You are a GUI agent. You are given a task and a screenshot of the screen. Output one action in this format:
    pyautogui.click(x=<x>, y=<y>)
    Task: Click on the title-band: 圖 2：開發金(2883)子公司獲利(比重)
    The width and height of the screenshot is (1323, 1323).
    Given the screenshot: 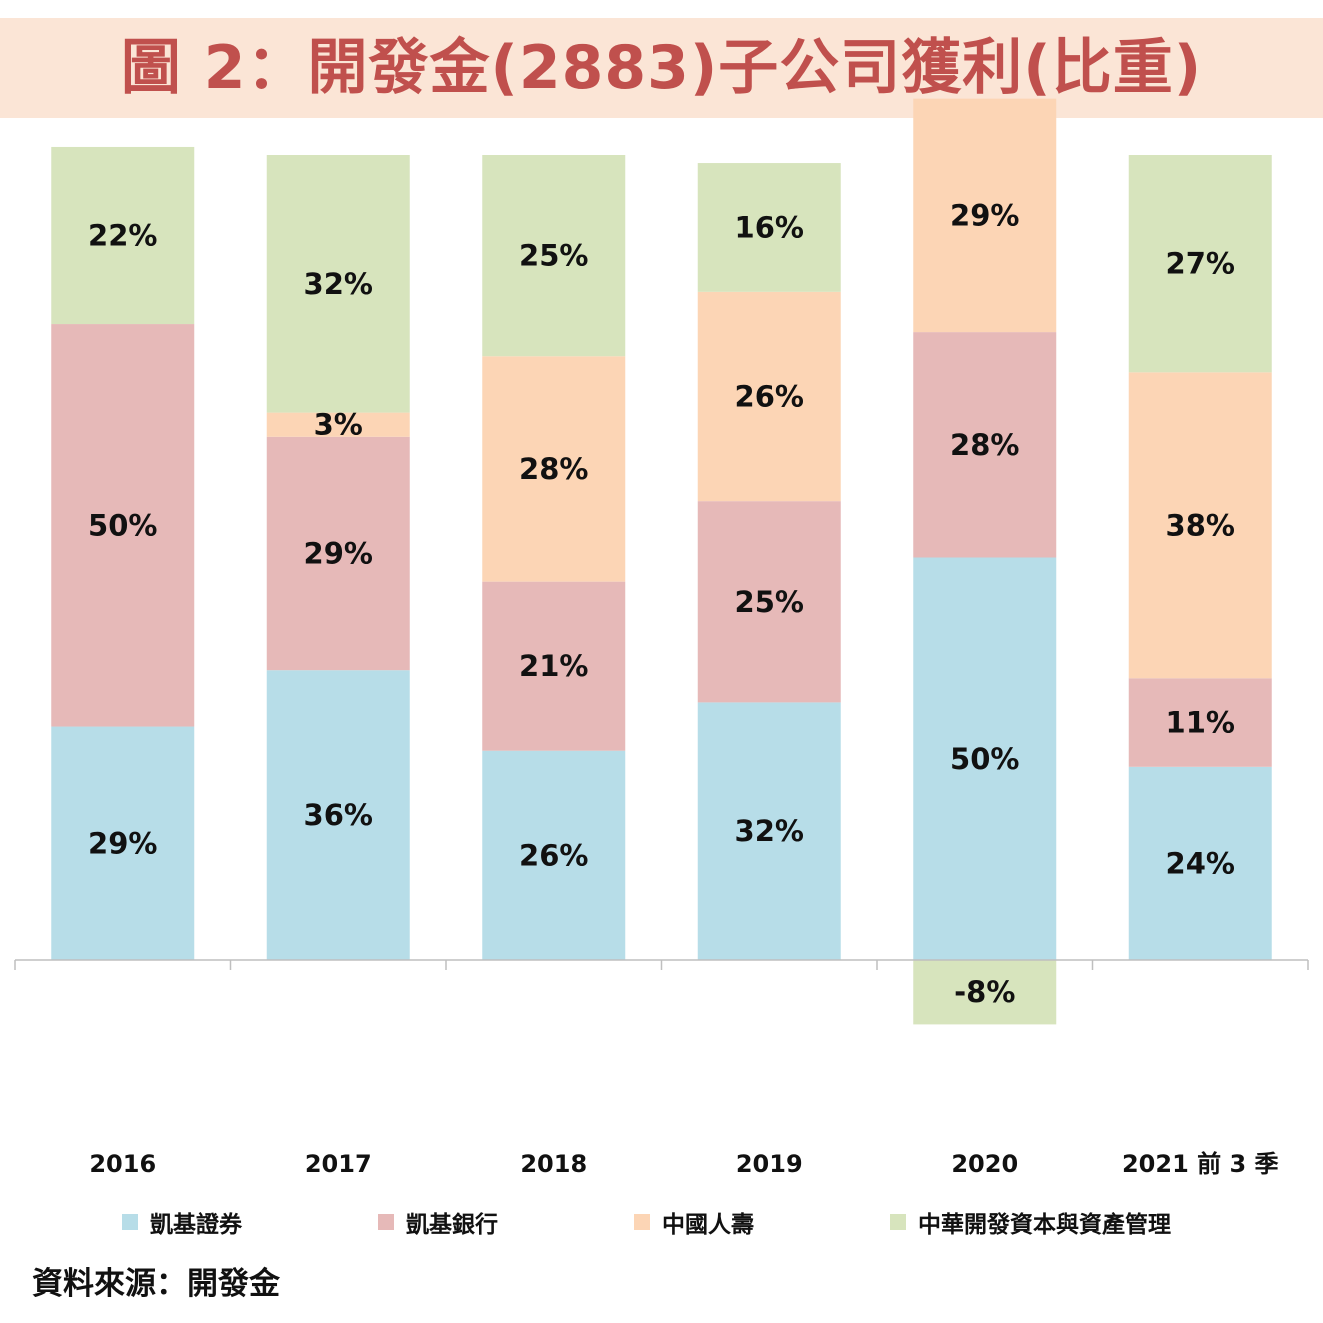 What is the action you would take?
    pyautogui.click(x=661, y=68)
    